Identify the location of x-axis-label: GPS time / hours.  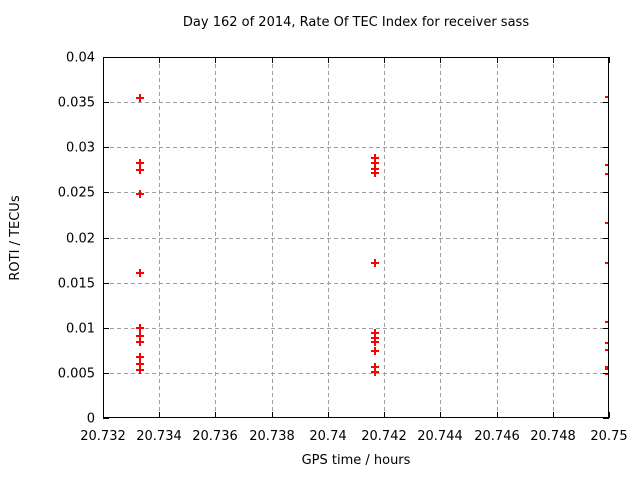
(356, 460).